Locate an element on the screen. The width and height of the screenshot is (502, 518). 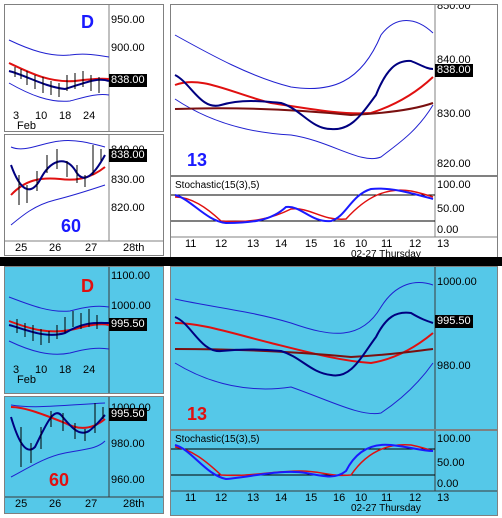
bottom-hourly-ytick-3: 960.00 is located at coordinates (128, 480).